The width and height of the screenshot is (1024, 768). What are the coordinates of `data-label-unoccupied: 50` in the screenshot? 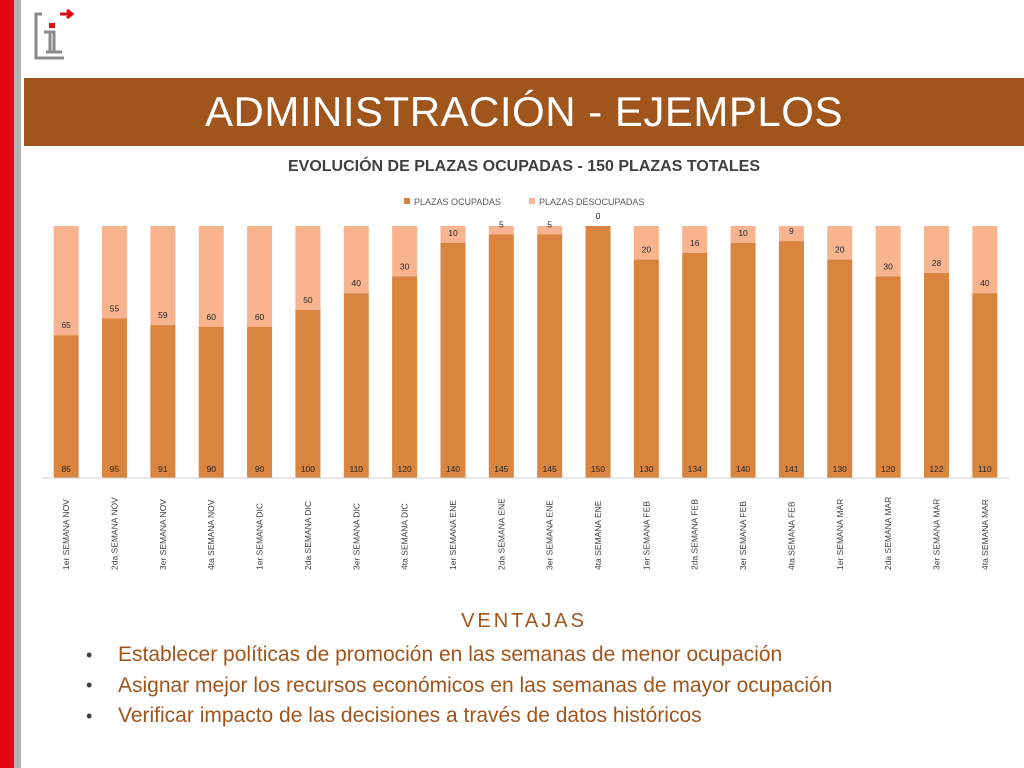 It's located at (308, 300).